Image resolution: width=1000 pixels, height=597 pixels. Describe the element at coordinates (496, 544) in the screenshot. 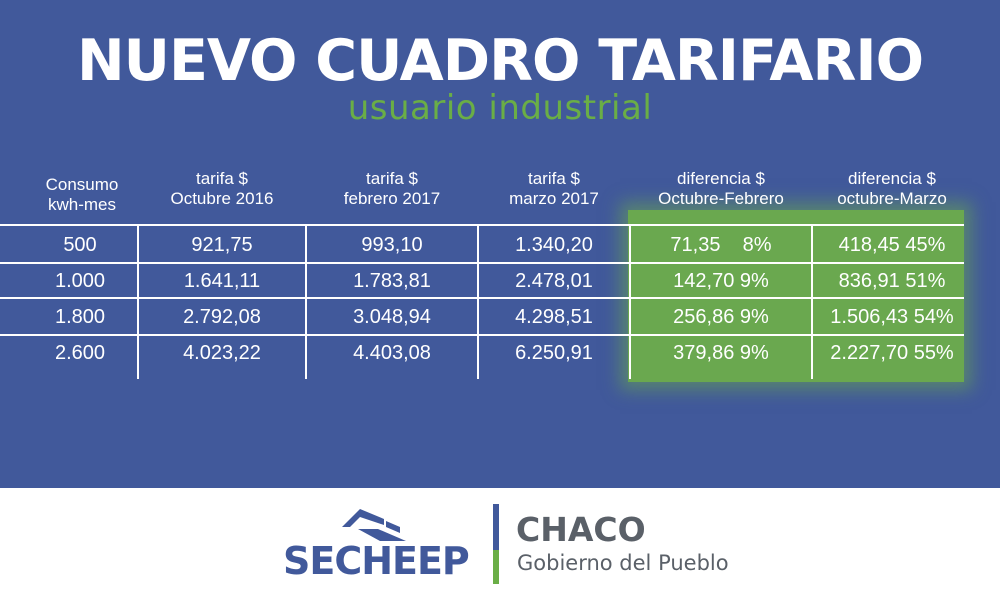

I see `chaco-logo-bar-icon` at that location.